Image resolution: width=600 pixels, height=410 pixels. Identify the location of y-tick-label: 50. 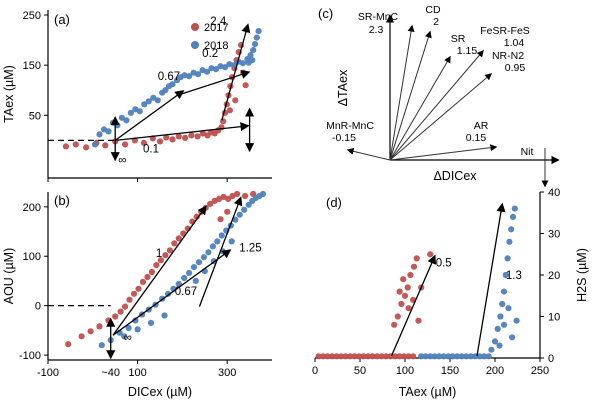
(35, 116).